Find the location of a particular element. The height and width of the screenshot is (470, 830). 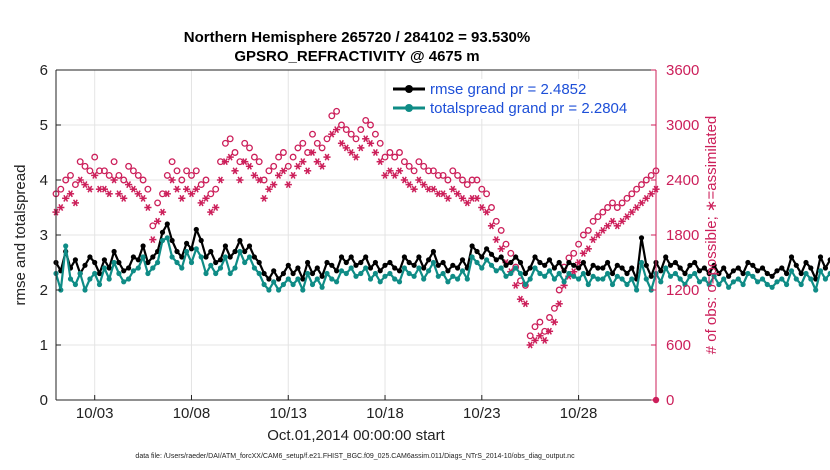

x-axis-label: Oct.01,2014 00:00:00 start is located at coordinates (356, 435).